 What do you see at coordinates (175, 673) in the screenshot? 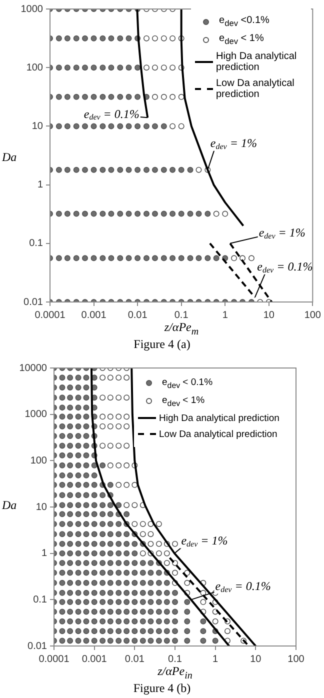
I see `x-axis-title: z/αPe$_{in}$` at bounding box center [175, 673].